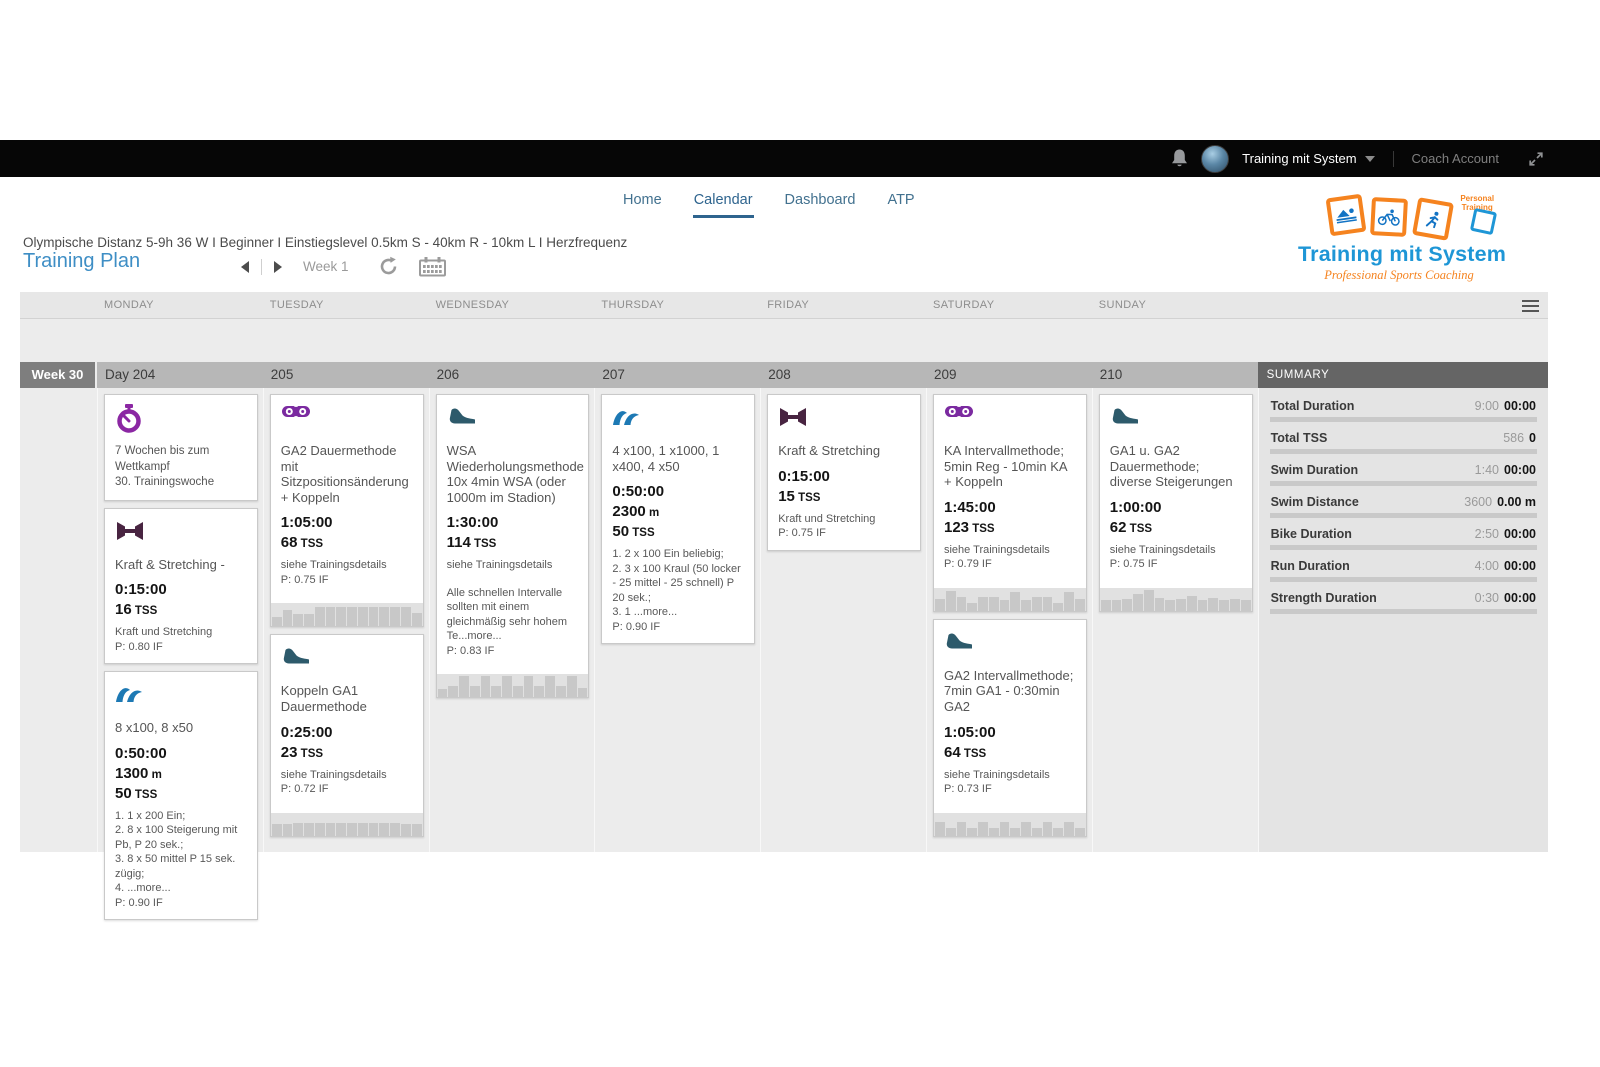  Describe the element at coordinates (181, 419) in the screenshot. I see `stopwatch-icon` at that location.